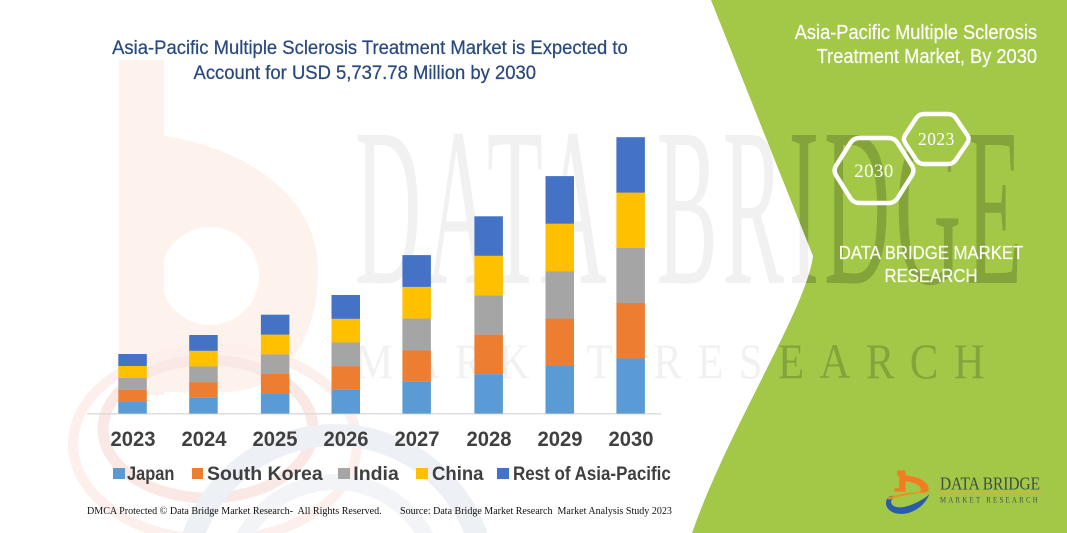 The height and width of the screenshot is (533, 1067). What do you see at coordinates (874, 171) in the screenshot?
I see `svg-text: 2030` at bounding box center [874, 171].